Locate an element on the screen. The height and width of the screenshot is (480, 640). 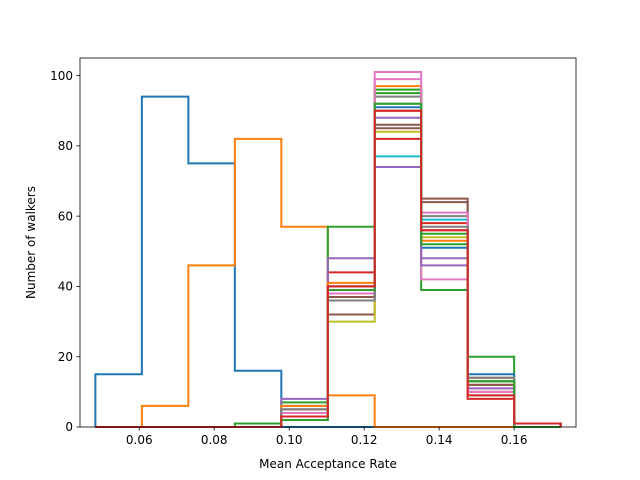
y-tick-label: 100 is located at coordinates (61, 76).